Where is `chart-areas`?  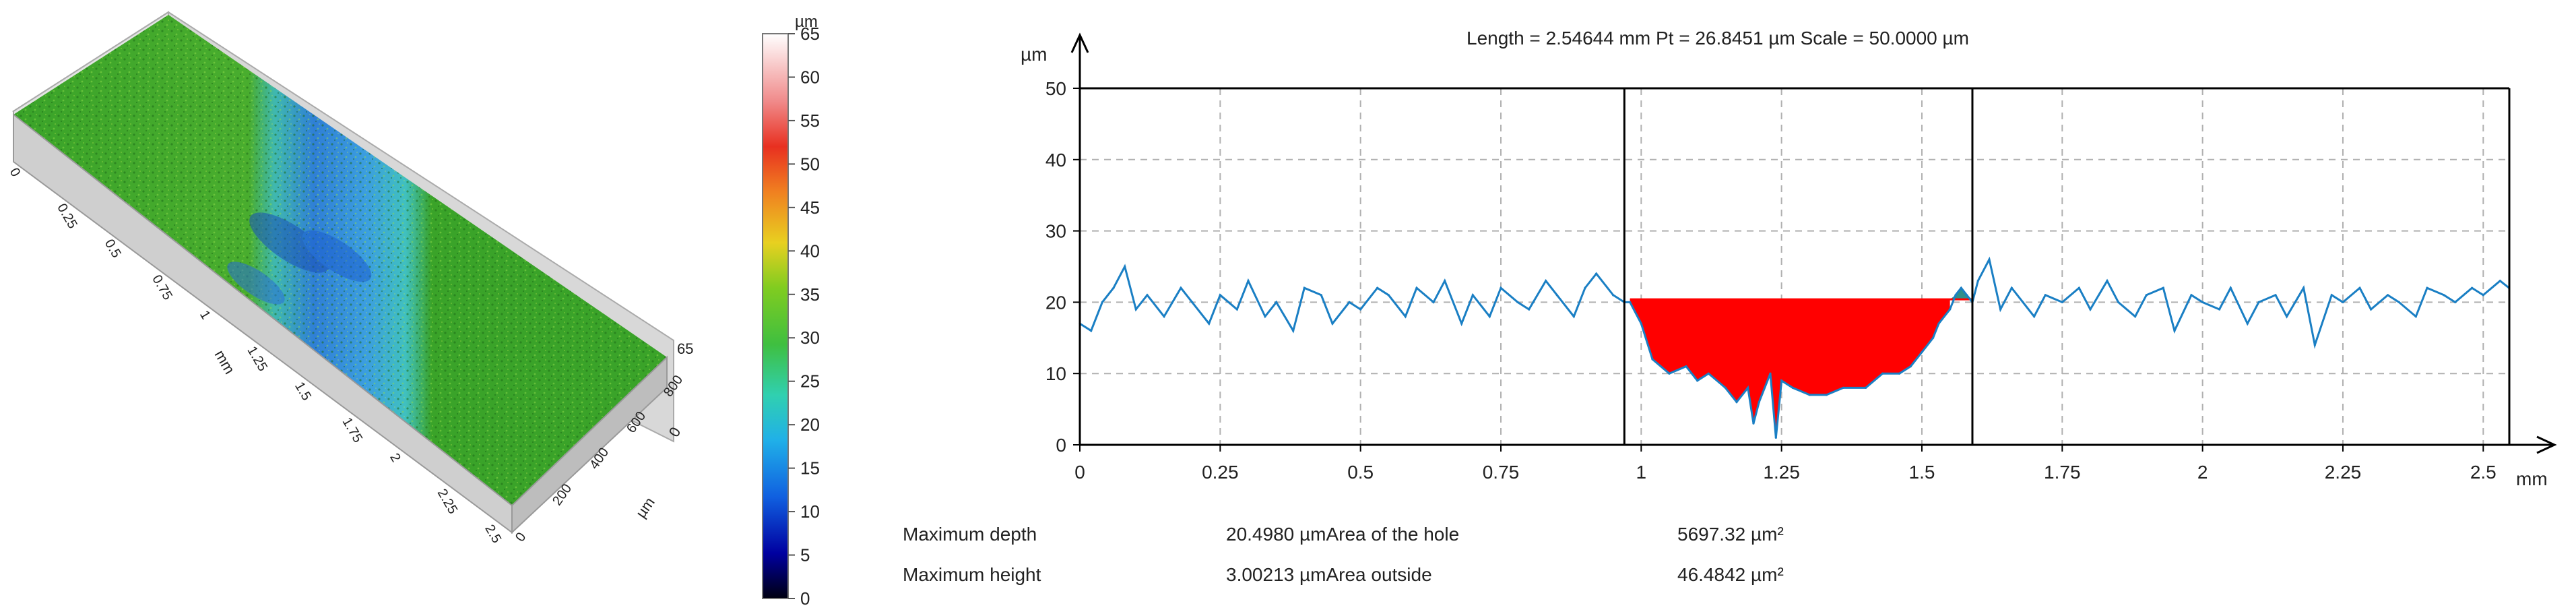 chart-areas is located at coordinates (1801, 363).